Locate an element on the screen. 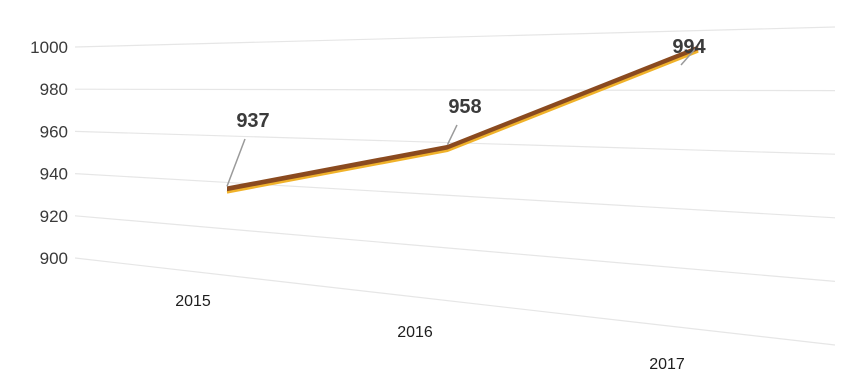  y-tick-label: 920 is located at coordinates (54, 216).